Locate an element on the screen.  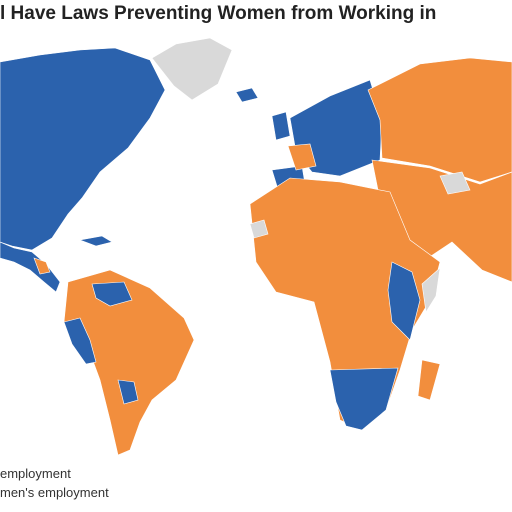
legend-label: employment is located at coordinates (35, 473).